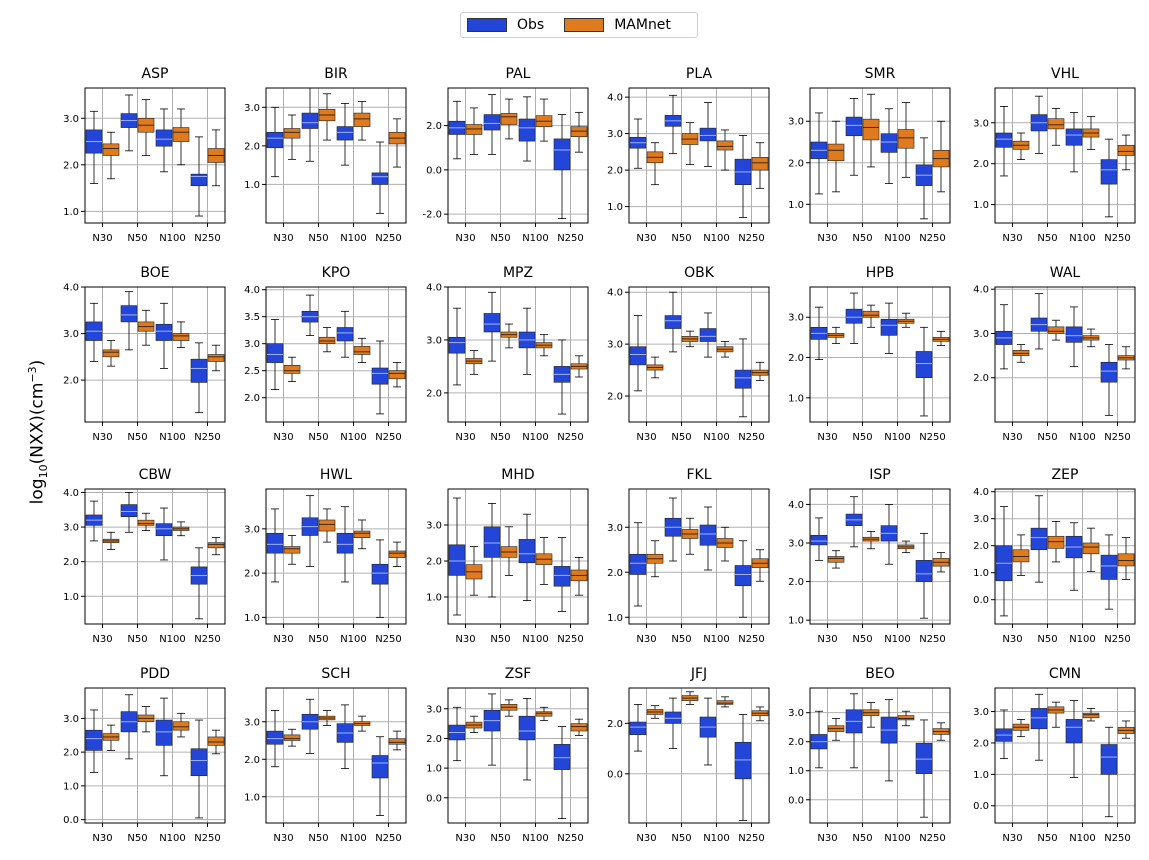 The image size is (1149, 860). Describe the element at coordinates (1065, 674) in the screenshot. I see `panel-title: CMN` at that location.